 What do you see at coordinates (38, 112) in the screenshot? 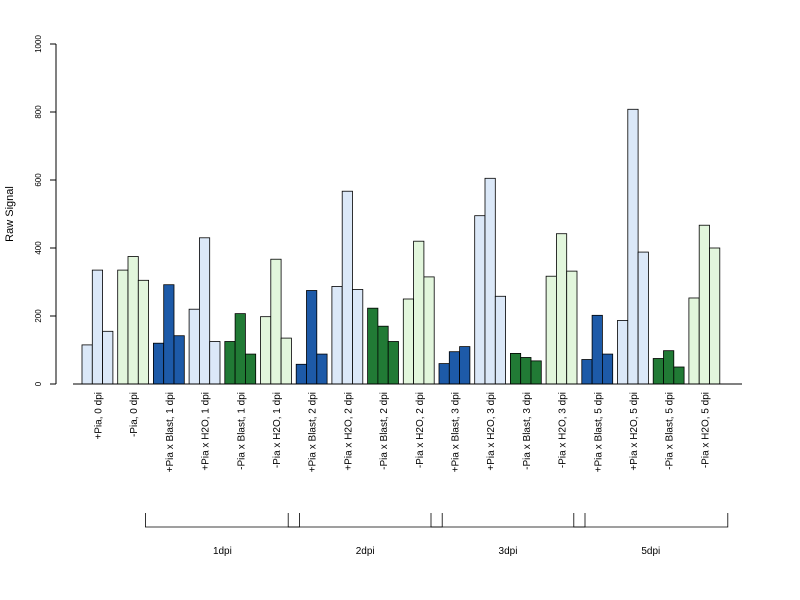
I see `y-tick-label: 800` at bounding box center [38, 112].